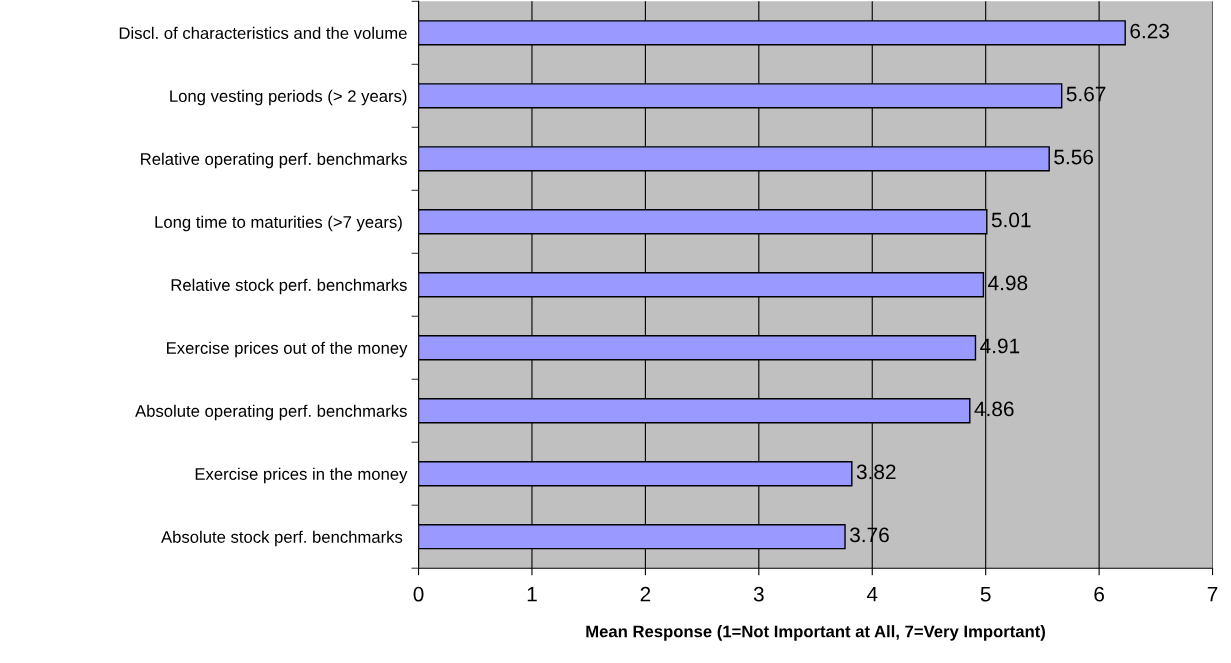  What do you see at coordinates (278, 223) in the screenshot?
I see `y-tick-label: Long time to maturities (>7 years)` at bounding box center [278, 223].